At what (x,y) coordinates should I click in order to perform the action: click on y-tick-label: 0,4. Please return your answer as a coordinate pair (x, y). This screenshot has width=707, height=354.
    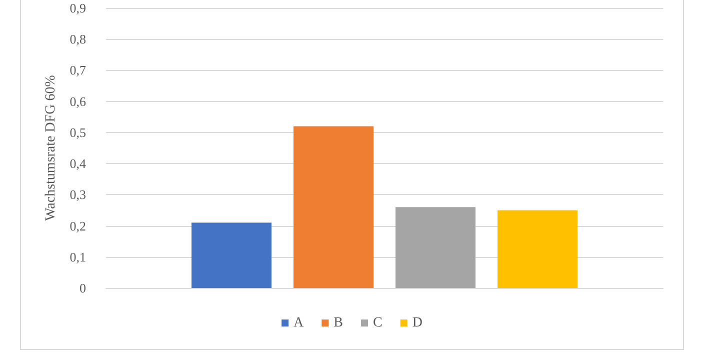
    Looking at the image, I should click on (78, 164).